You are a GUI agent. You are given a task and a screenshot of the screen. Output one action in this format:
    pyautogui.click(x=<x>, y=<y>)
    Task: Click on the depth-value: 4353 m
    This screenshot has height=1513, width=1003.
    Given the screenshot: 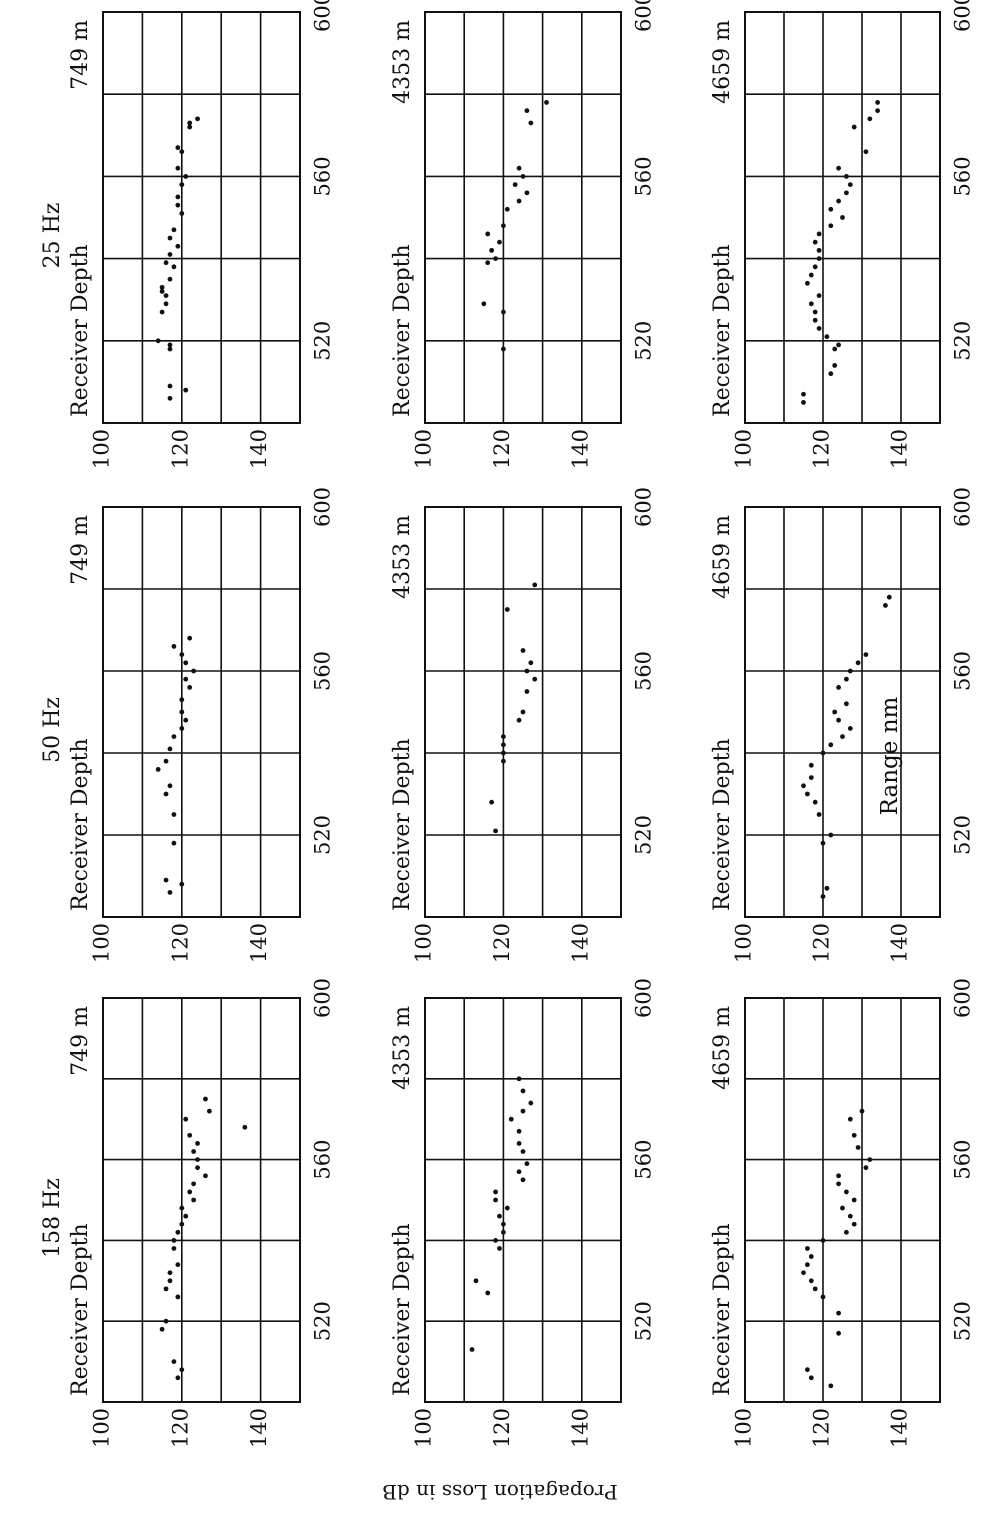 What is the action you would take?
    pyautogui.click(x=402, y=62)
    